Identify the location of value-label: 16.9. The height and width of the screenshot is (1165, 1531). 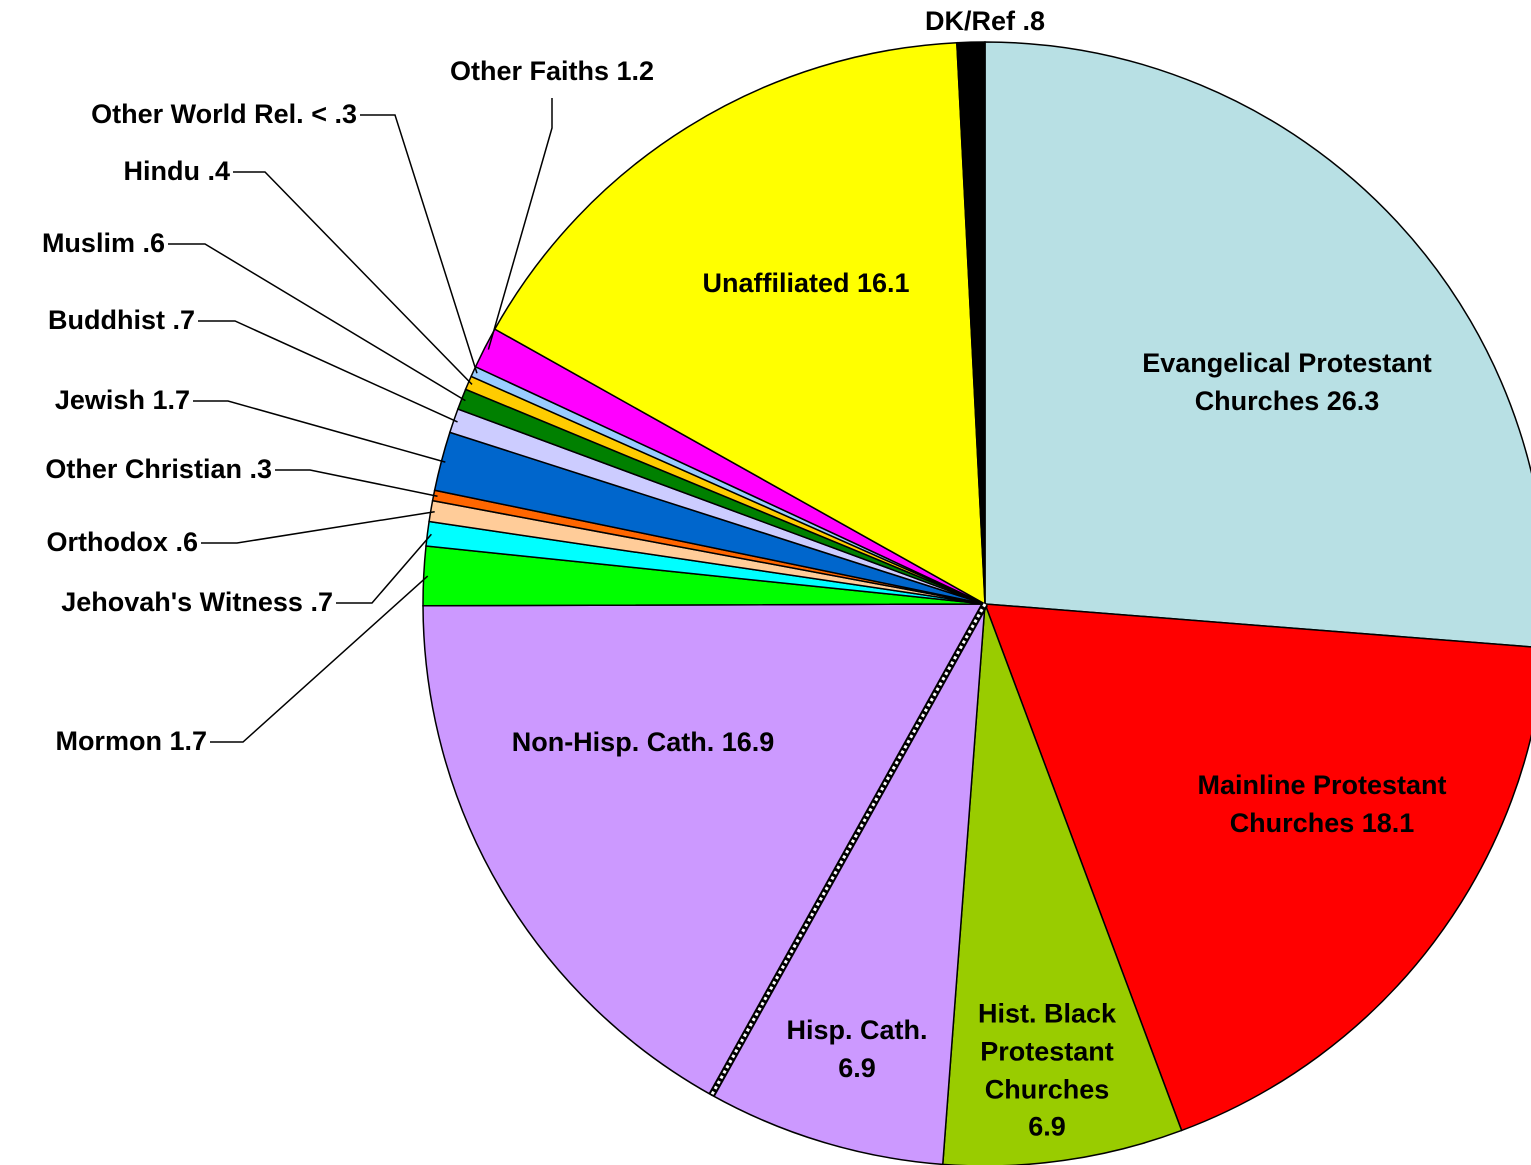
(748, 742).